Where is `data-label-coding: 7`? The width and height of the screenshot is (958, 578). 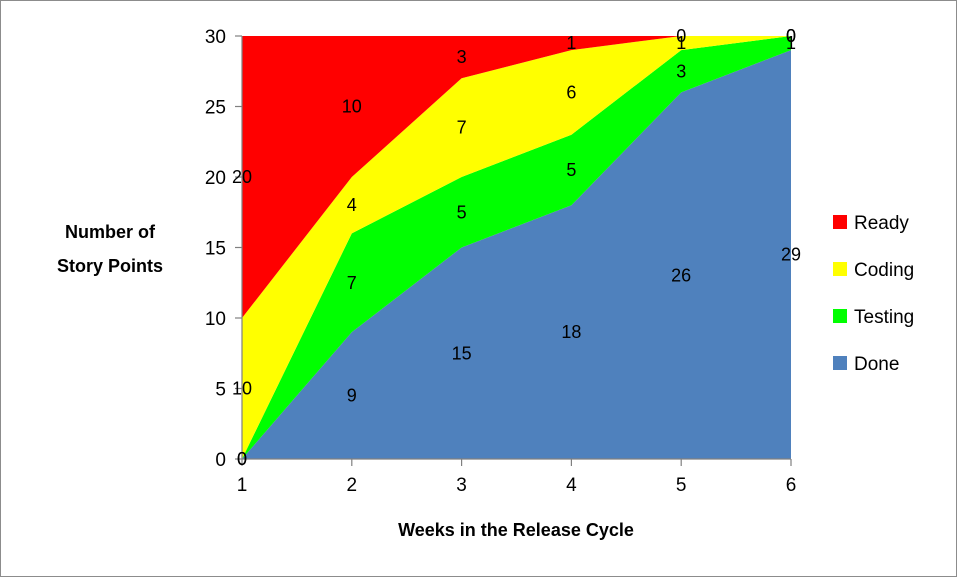
data-label-coding: 7 is located at coordinates (462, 128).